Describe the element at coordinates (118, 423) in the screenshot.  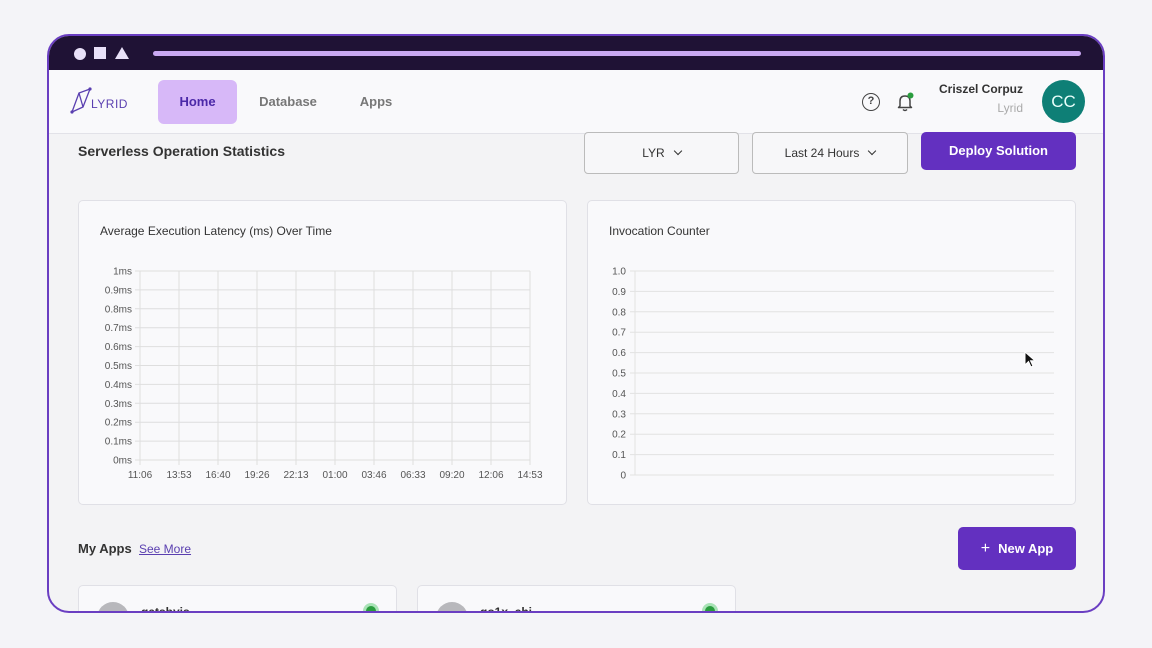
I see `y-tick-label: 0.2ms` at that location.